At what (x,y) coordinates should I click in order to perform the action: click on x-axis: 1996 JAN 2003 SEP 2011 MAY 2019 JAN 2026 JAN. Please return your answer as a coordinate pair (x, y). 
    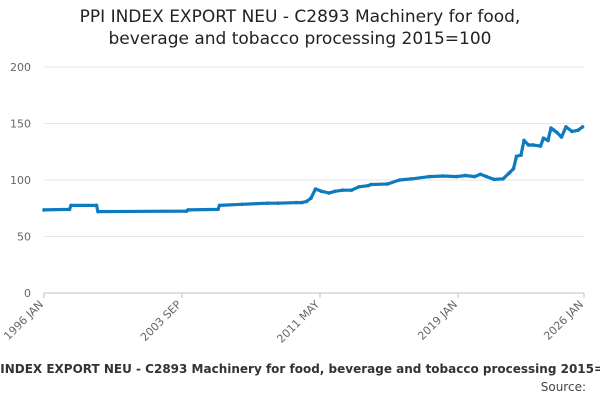
    Looking at the image, I should click on (293, 319).